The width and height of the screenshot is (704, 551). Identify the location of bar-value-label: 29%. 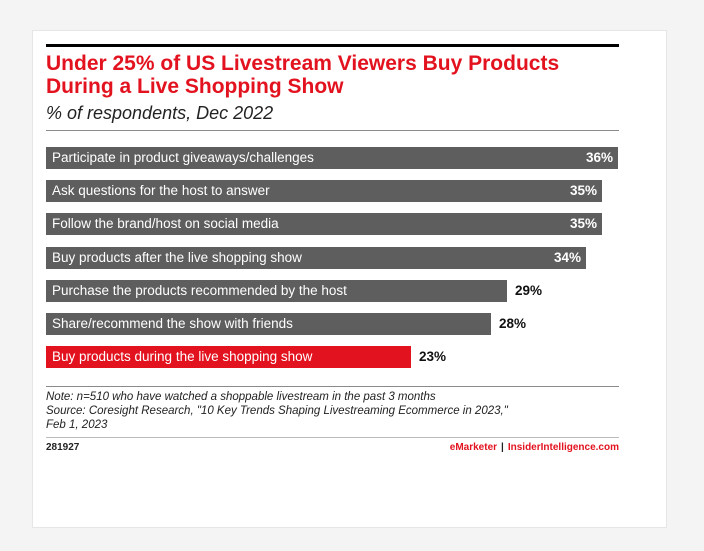
(529, 290).